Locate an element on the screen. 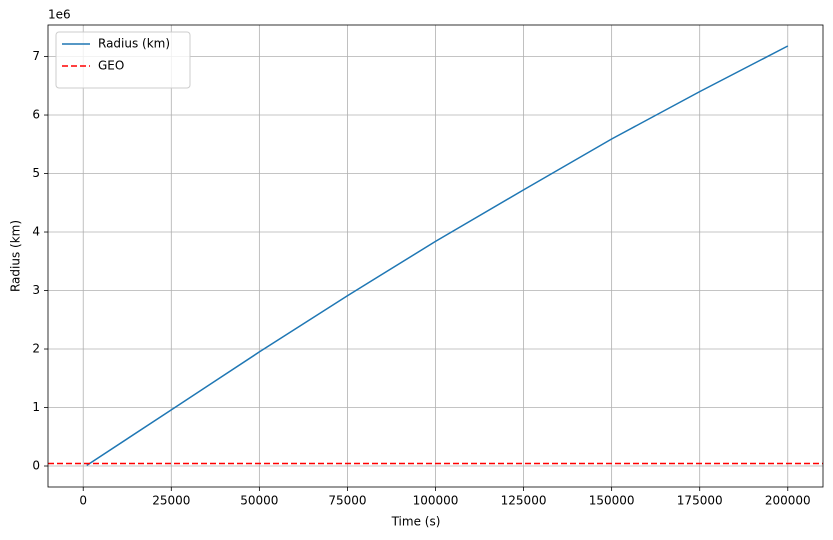  y-tick-label: 7 is located at coordinates (36, 56).